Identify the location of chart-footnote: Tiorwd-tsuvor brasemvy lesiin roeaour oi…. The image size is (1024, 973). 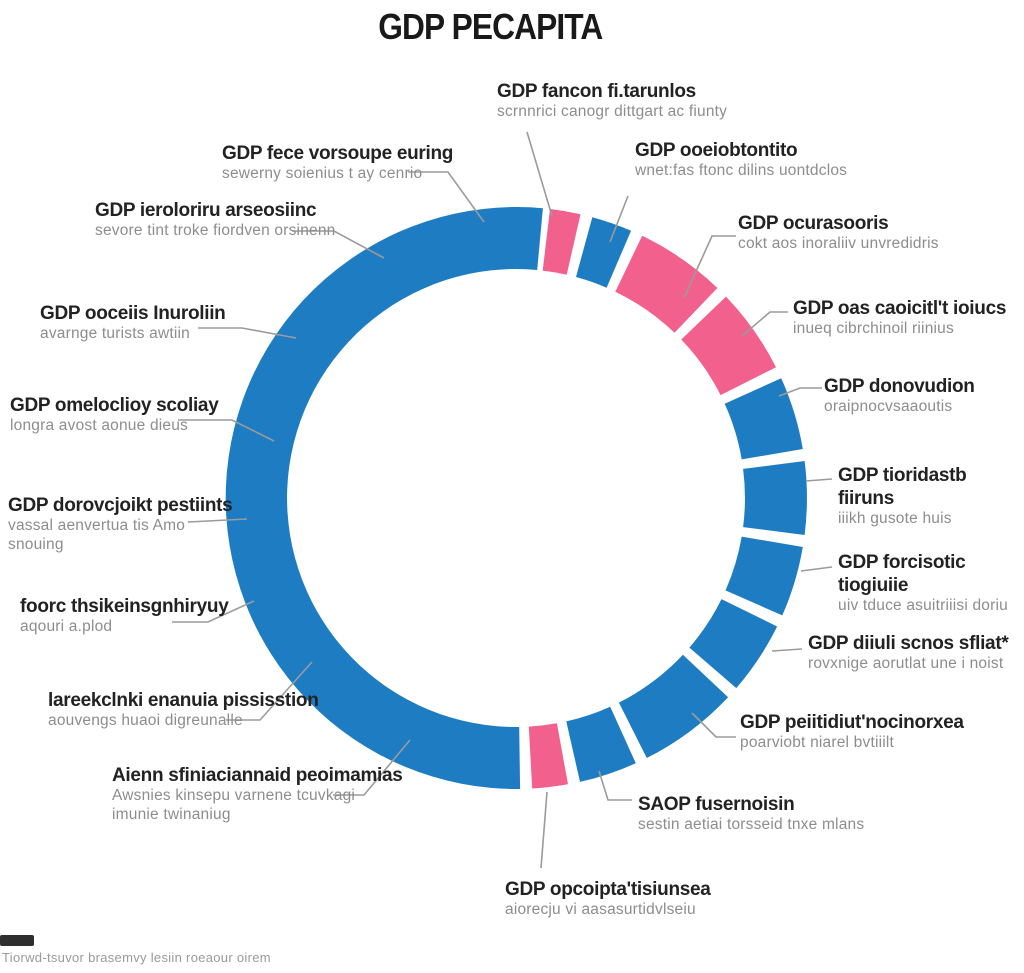
(136, 957).